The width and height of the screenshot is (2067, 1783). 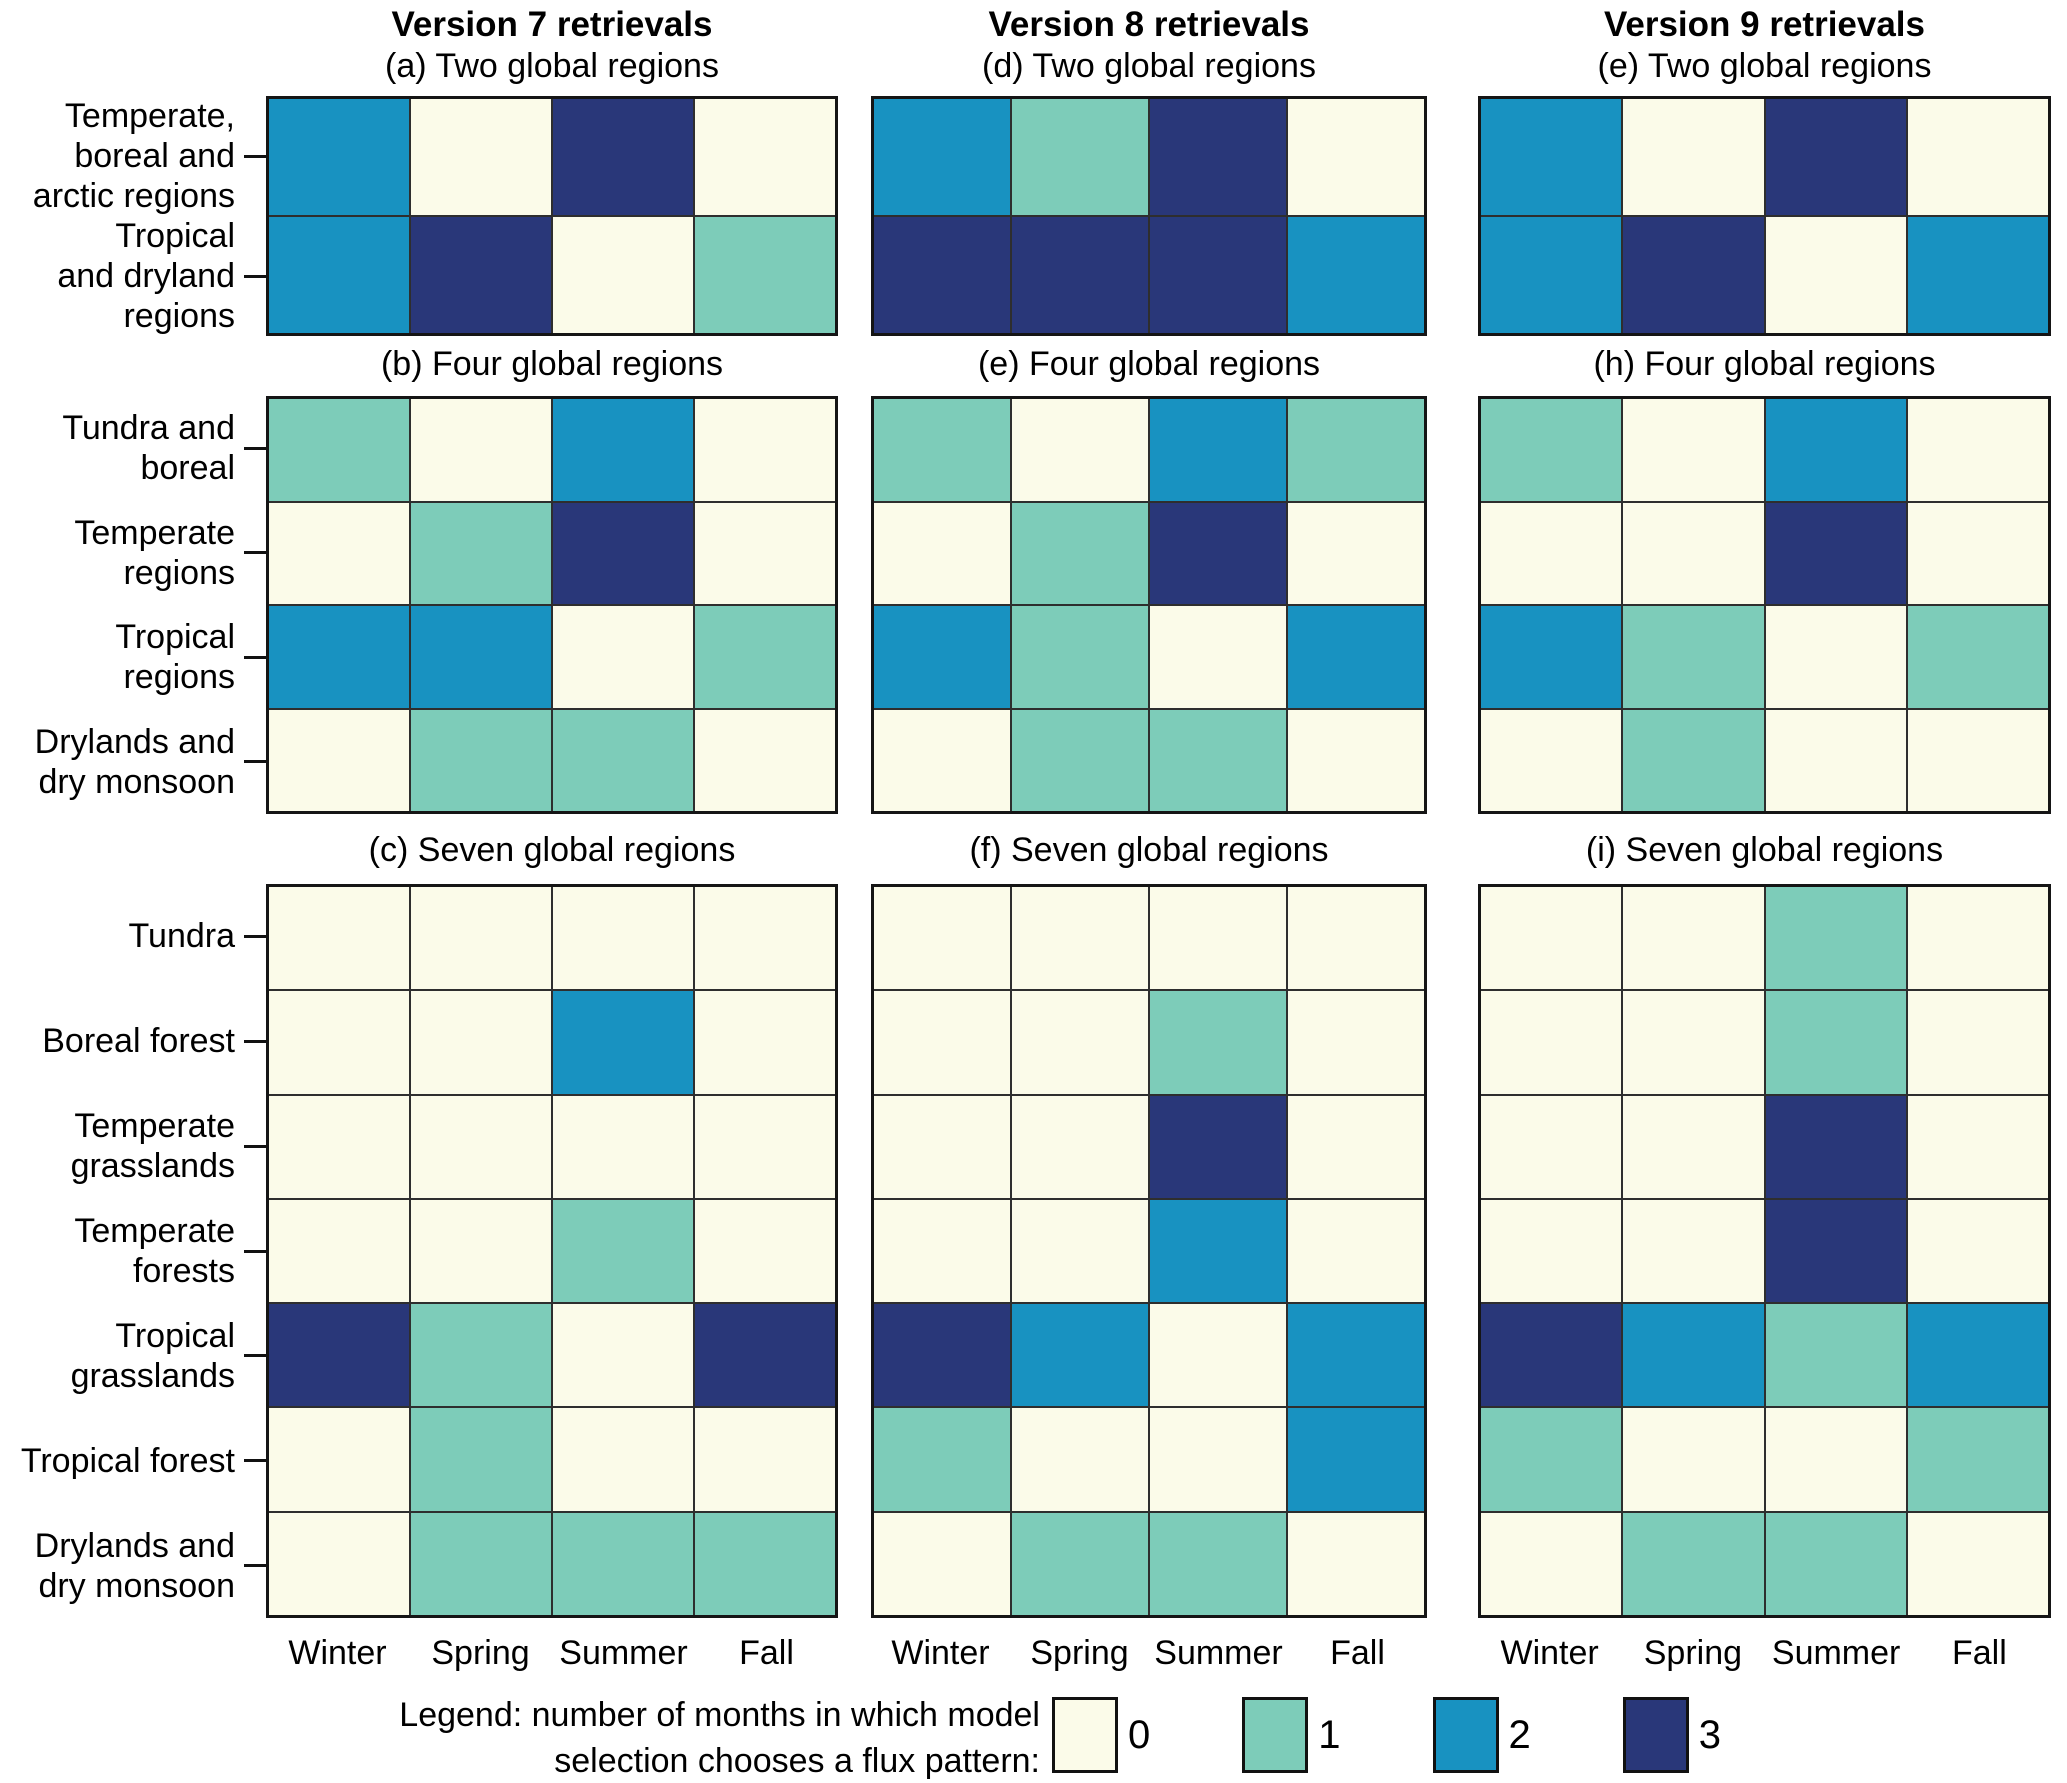 I want to click on season-label: Fall, so click(x=766, y=1653).